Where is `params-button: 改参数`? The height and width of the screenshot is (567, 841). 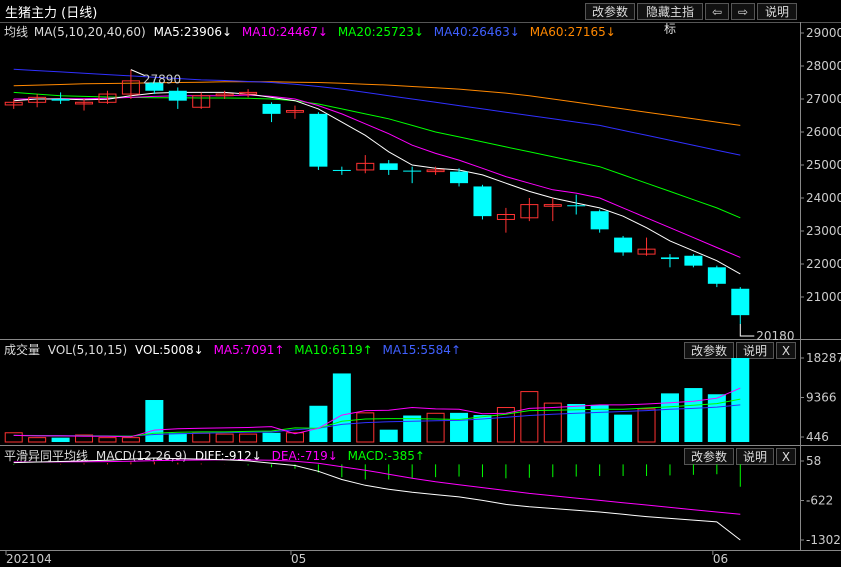 params-button: 改参数 is located at coordinates (610, 11).